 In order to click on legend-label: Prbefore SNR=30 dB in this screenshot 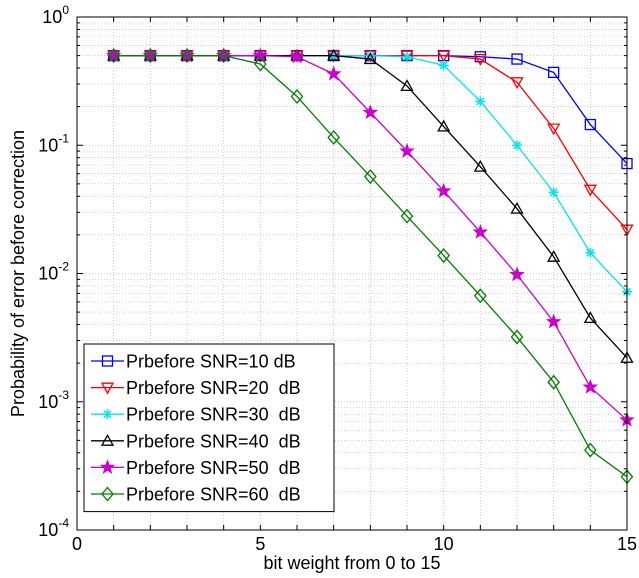, I will do `click(213, 415)`.